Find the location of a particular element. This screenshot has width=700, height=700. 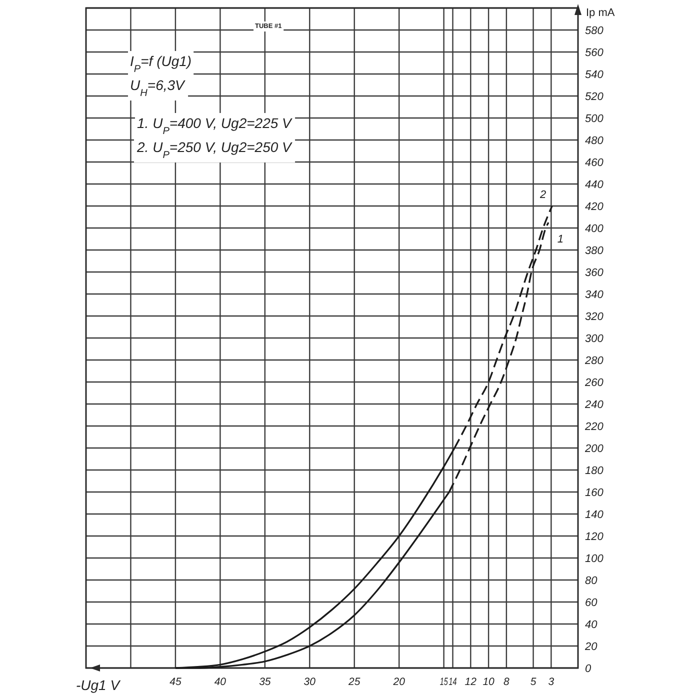

y-tick-label: 220 is located at coordinates (594, 426).